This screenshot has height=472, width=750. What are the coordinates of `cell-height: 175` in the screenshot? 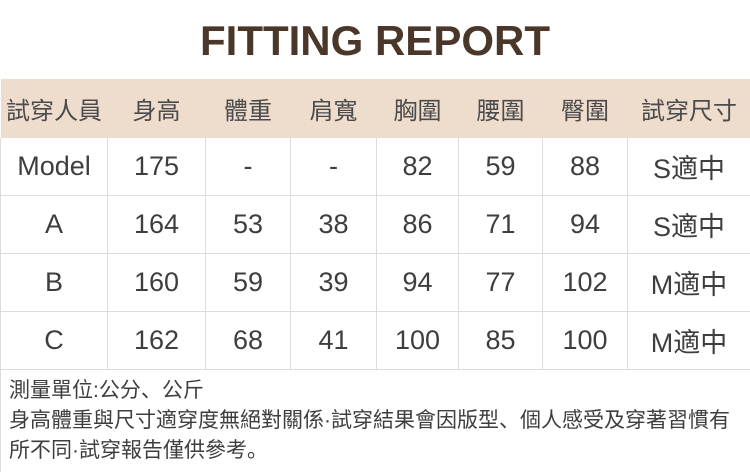 It's located at (156, 167).